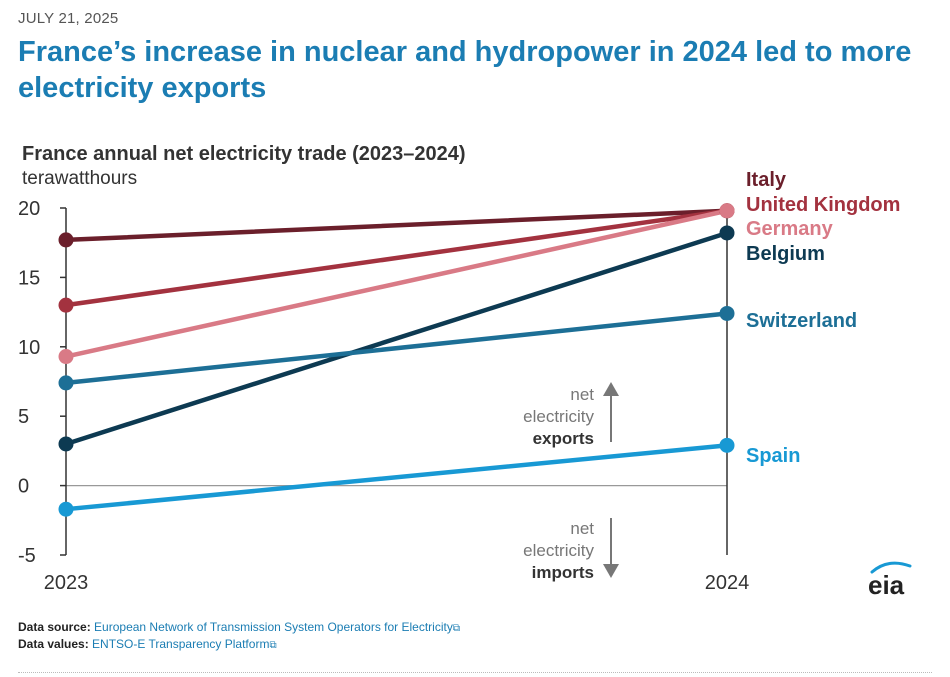 The image size is (950, 677). I want to click on annotation-imports-line1: net, so click(582, 528).